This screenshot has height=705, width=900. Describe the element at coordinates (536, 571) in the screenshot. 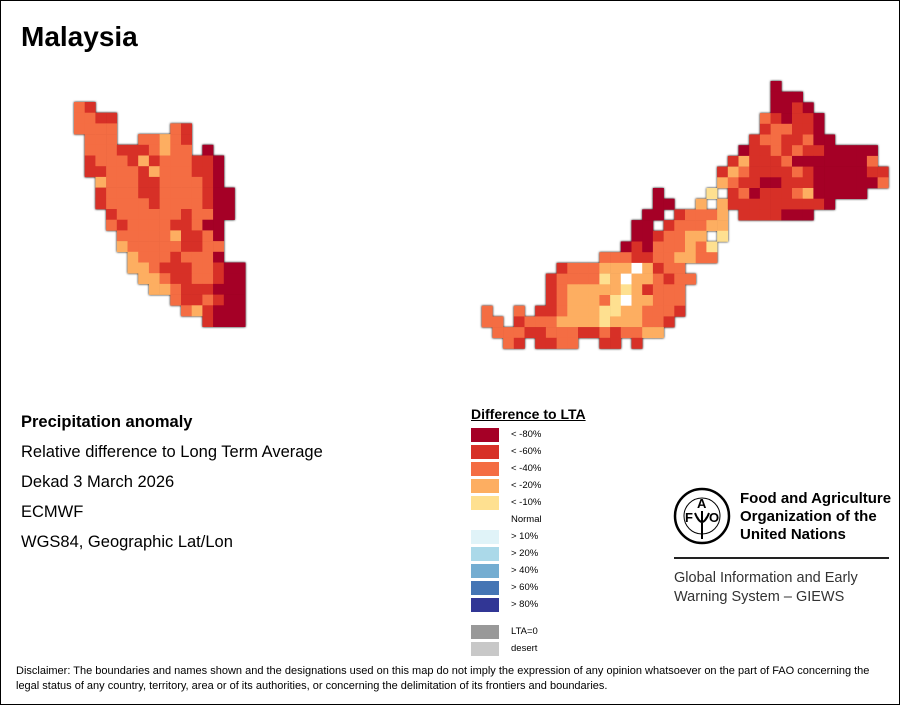

I see `legend-item: > 40%` at that location.